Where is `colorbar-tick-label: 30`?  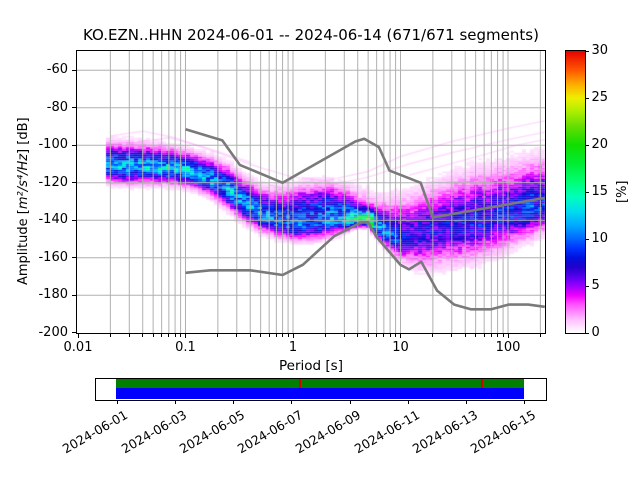 colorbar-tick-label: 30 is located at coordinates (600, 50).